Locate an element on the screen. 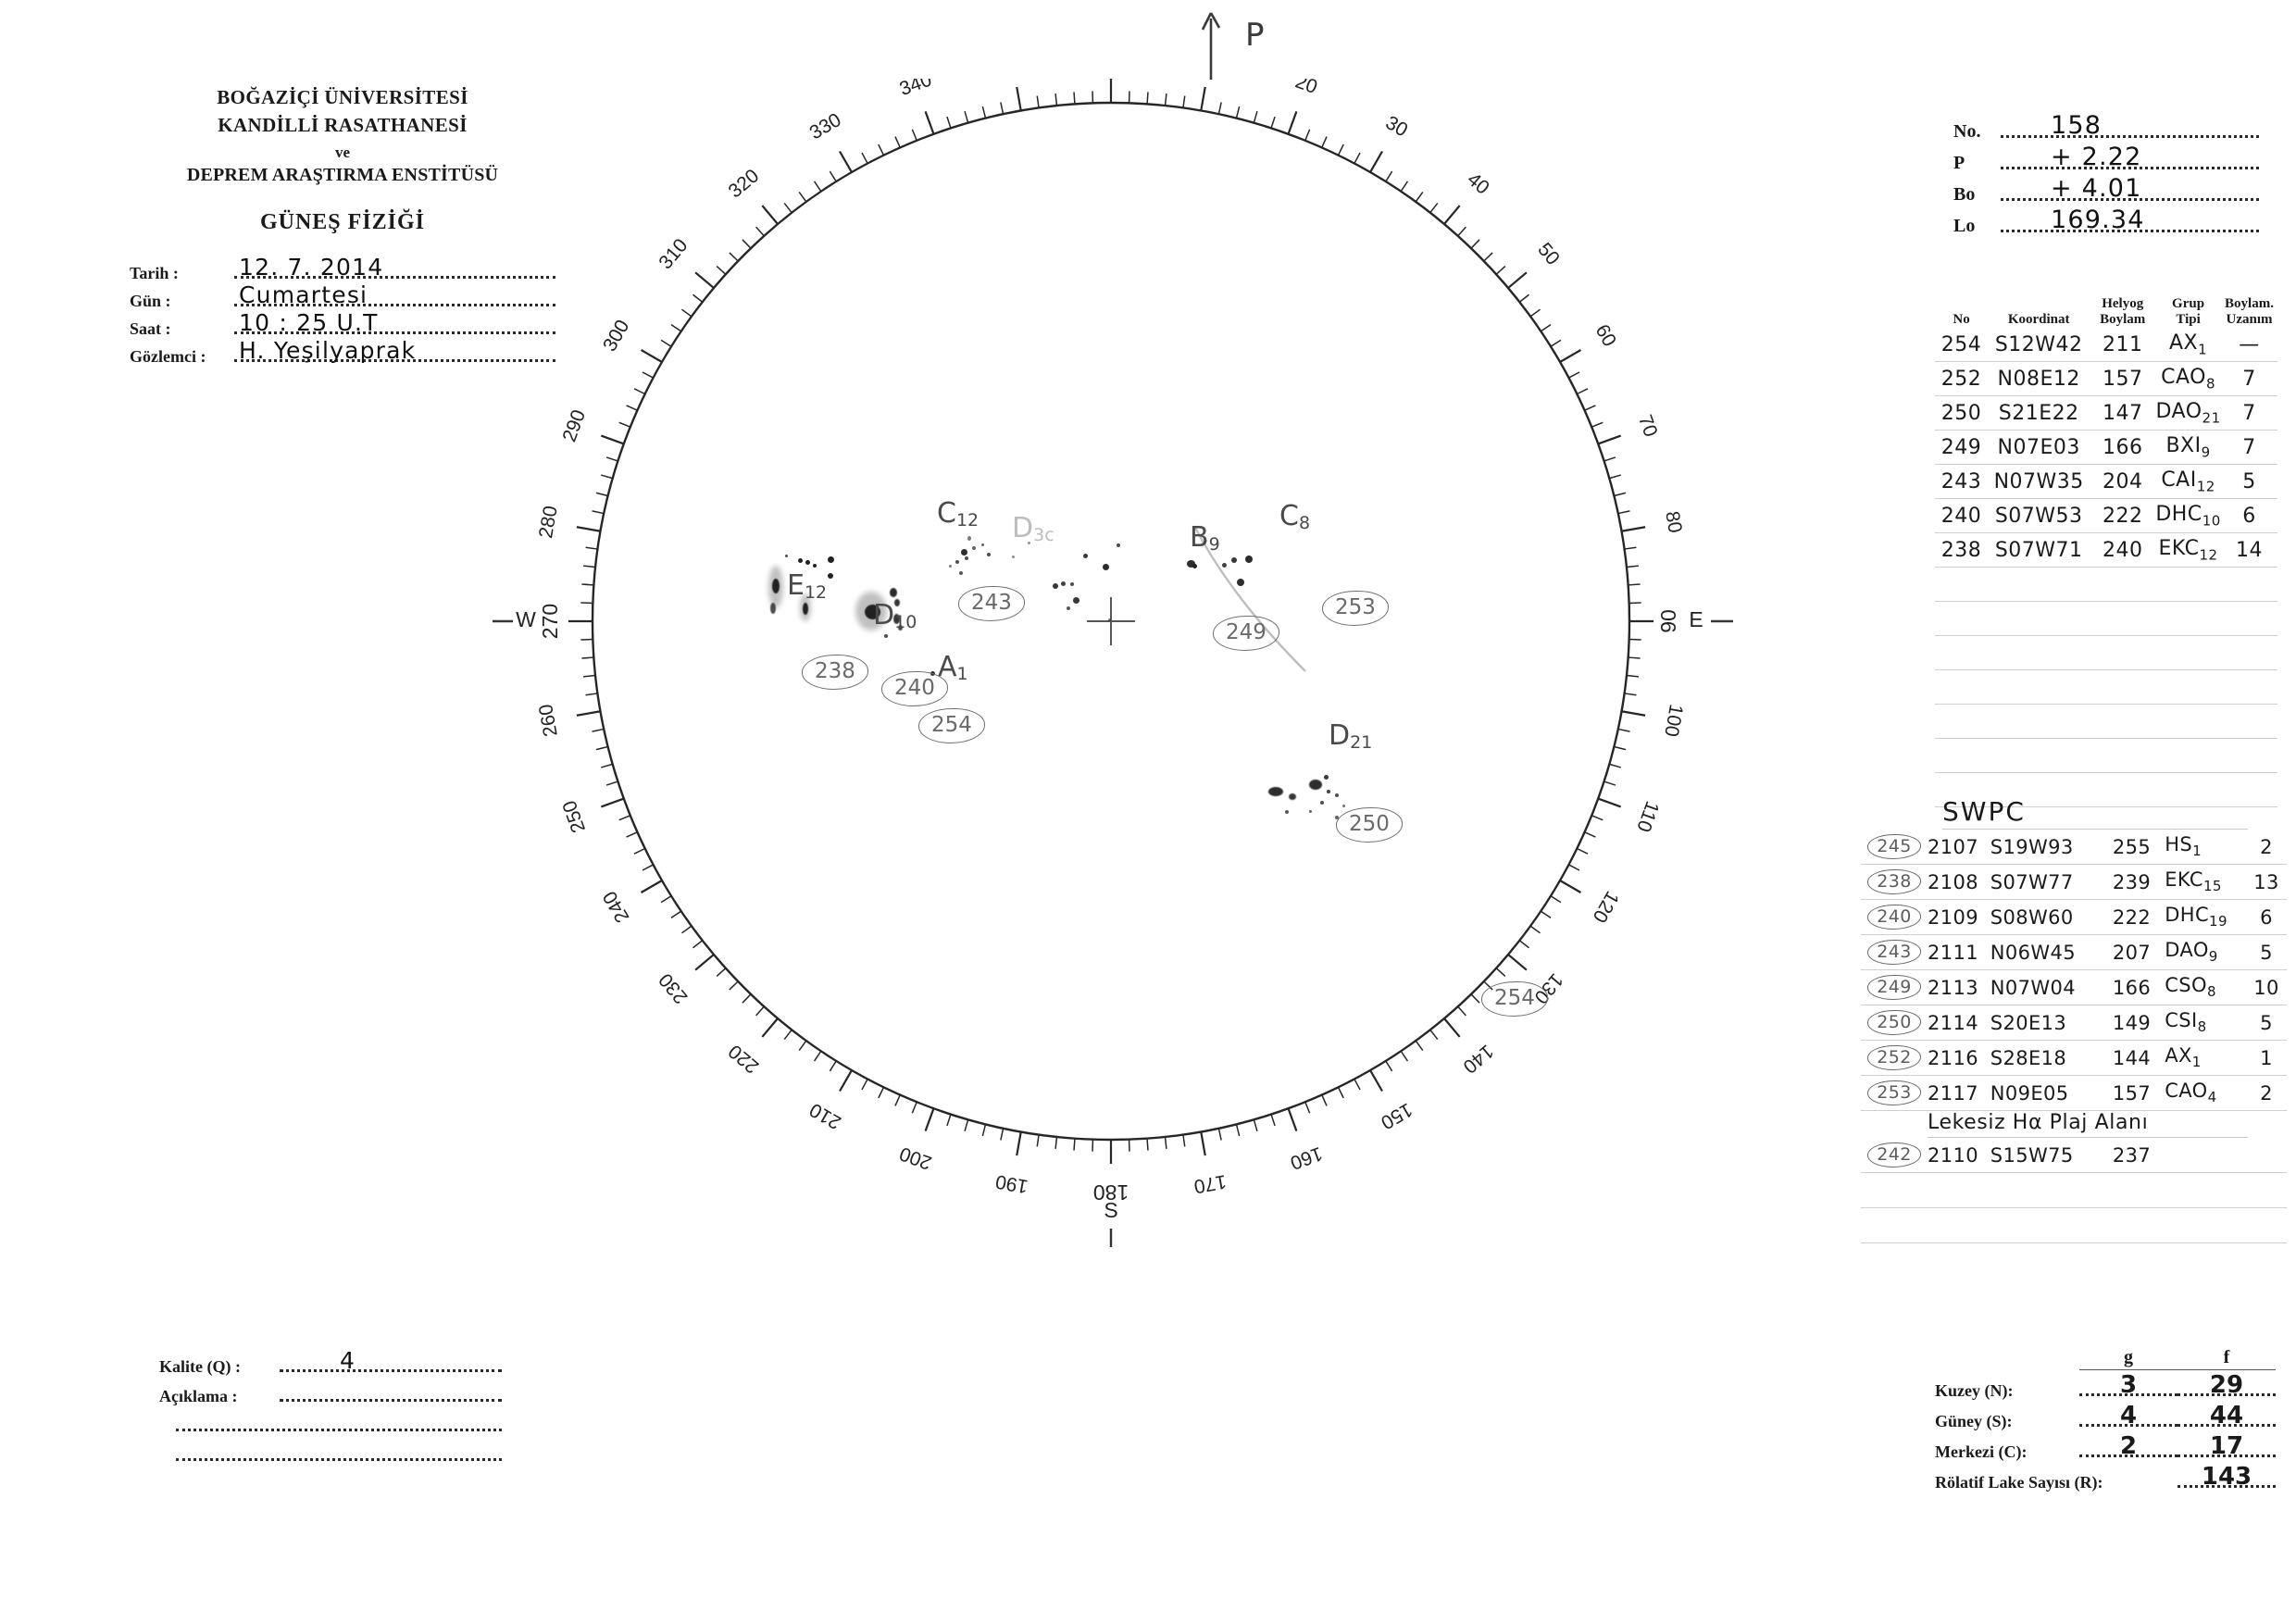  relative-number-value: 143 is located at coordinates (2226, 1477).